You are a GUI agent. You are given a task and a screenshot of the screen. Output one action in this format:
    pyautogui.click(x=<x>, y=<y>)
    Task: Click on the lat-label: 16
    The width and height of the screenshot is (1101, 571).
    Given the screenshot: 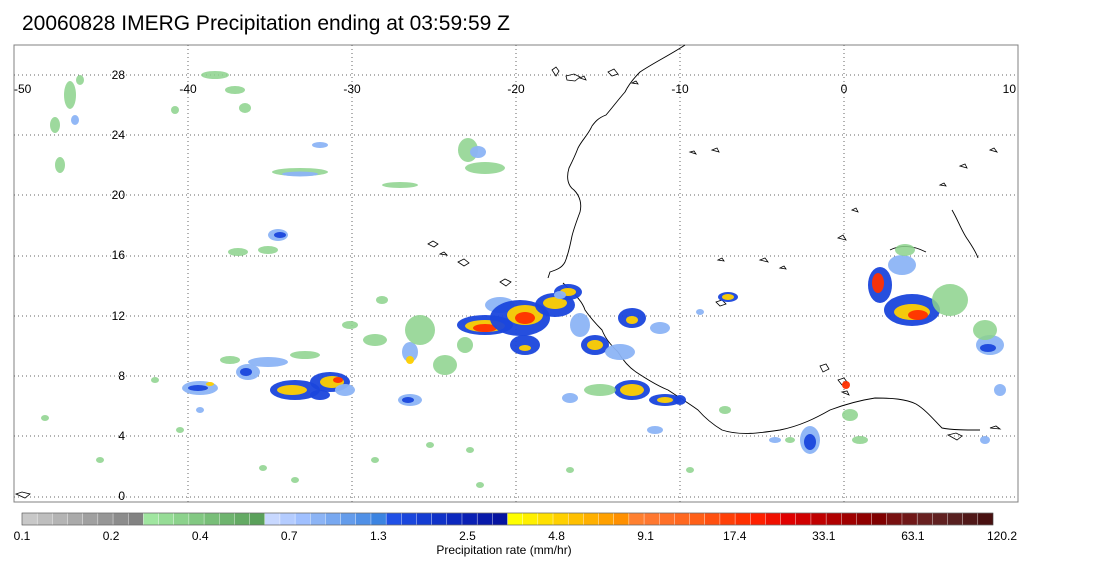 What is the action you would take?
    pyautogui.click(x=119, y=255)
    